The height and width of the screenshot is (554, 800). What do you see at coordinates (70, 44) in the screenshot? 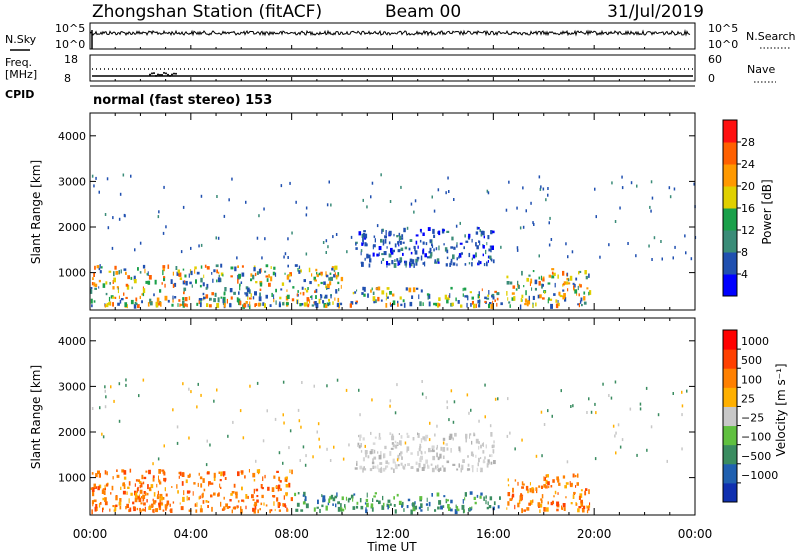
I see `noise-left-tick-bottom: 10^0` at bounding box center [70, 44].